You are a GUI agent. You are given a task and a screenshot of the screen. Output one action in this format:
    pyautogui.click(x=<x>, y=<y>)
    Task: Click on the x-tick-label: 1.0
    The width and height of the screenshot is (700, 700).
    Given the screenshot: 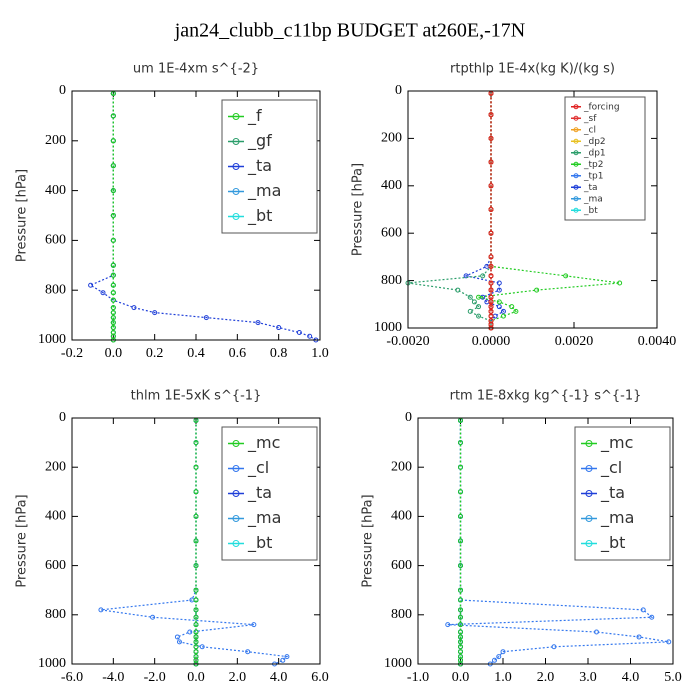 What is the action you would take?
    pyautogui.click(x=503, y=677)
    